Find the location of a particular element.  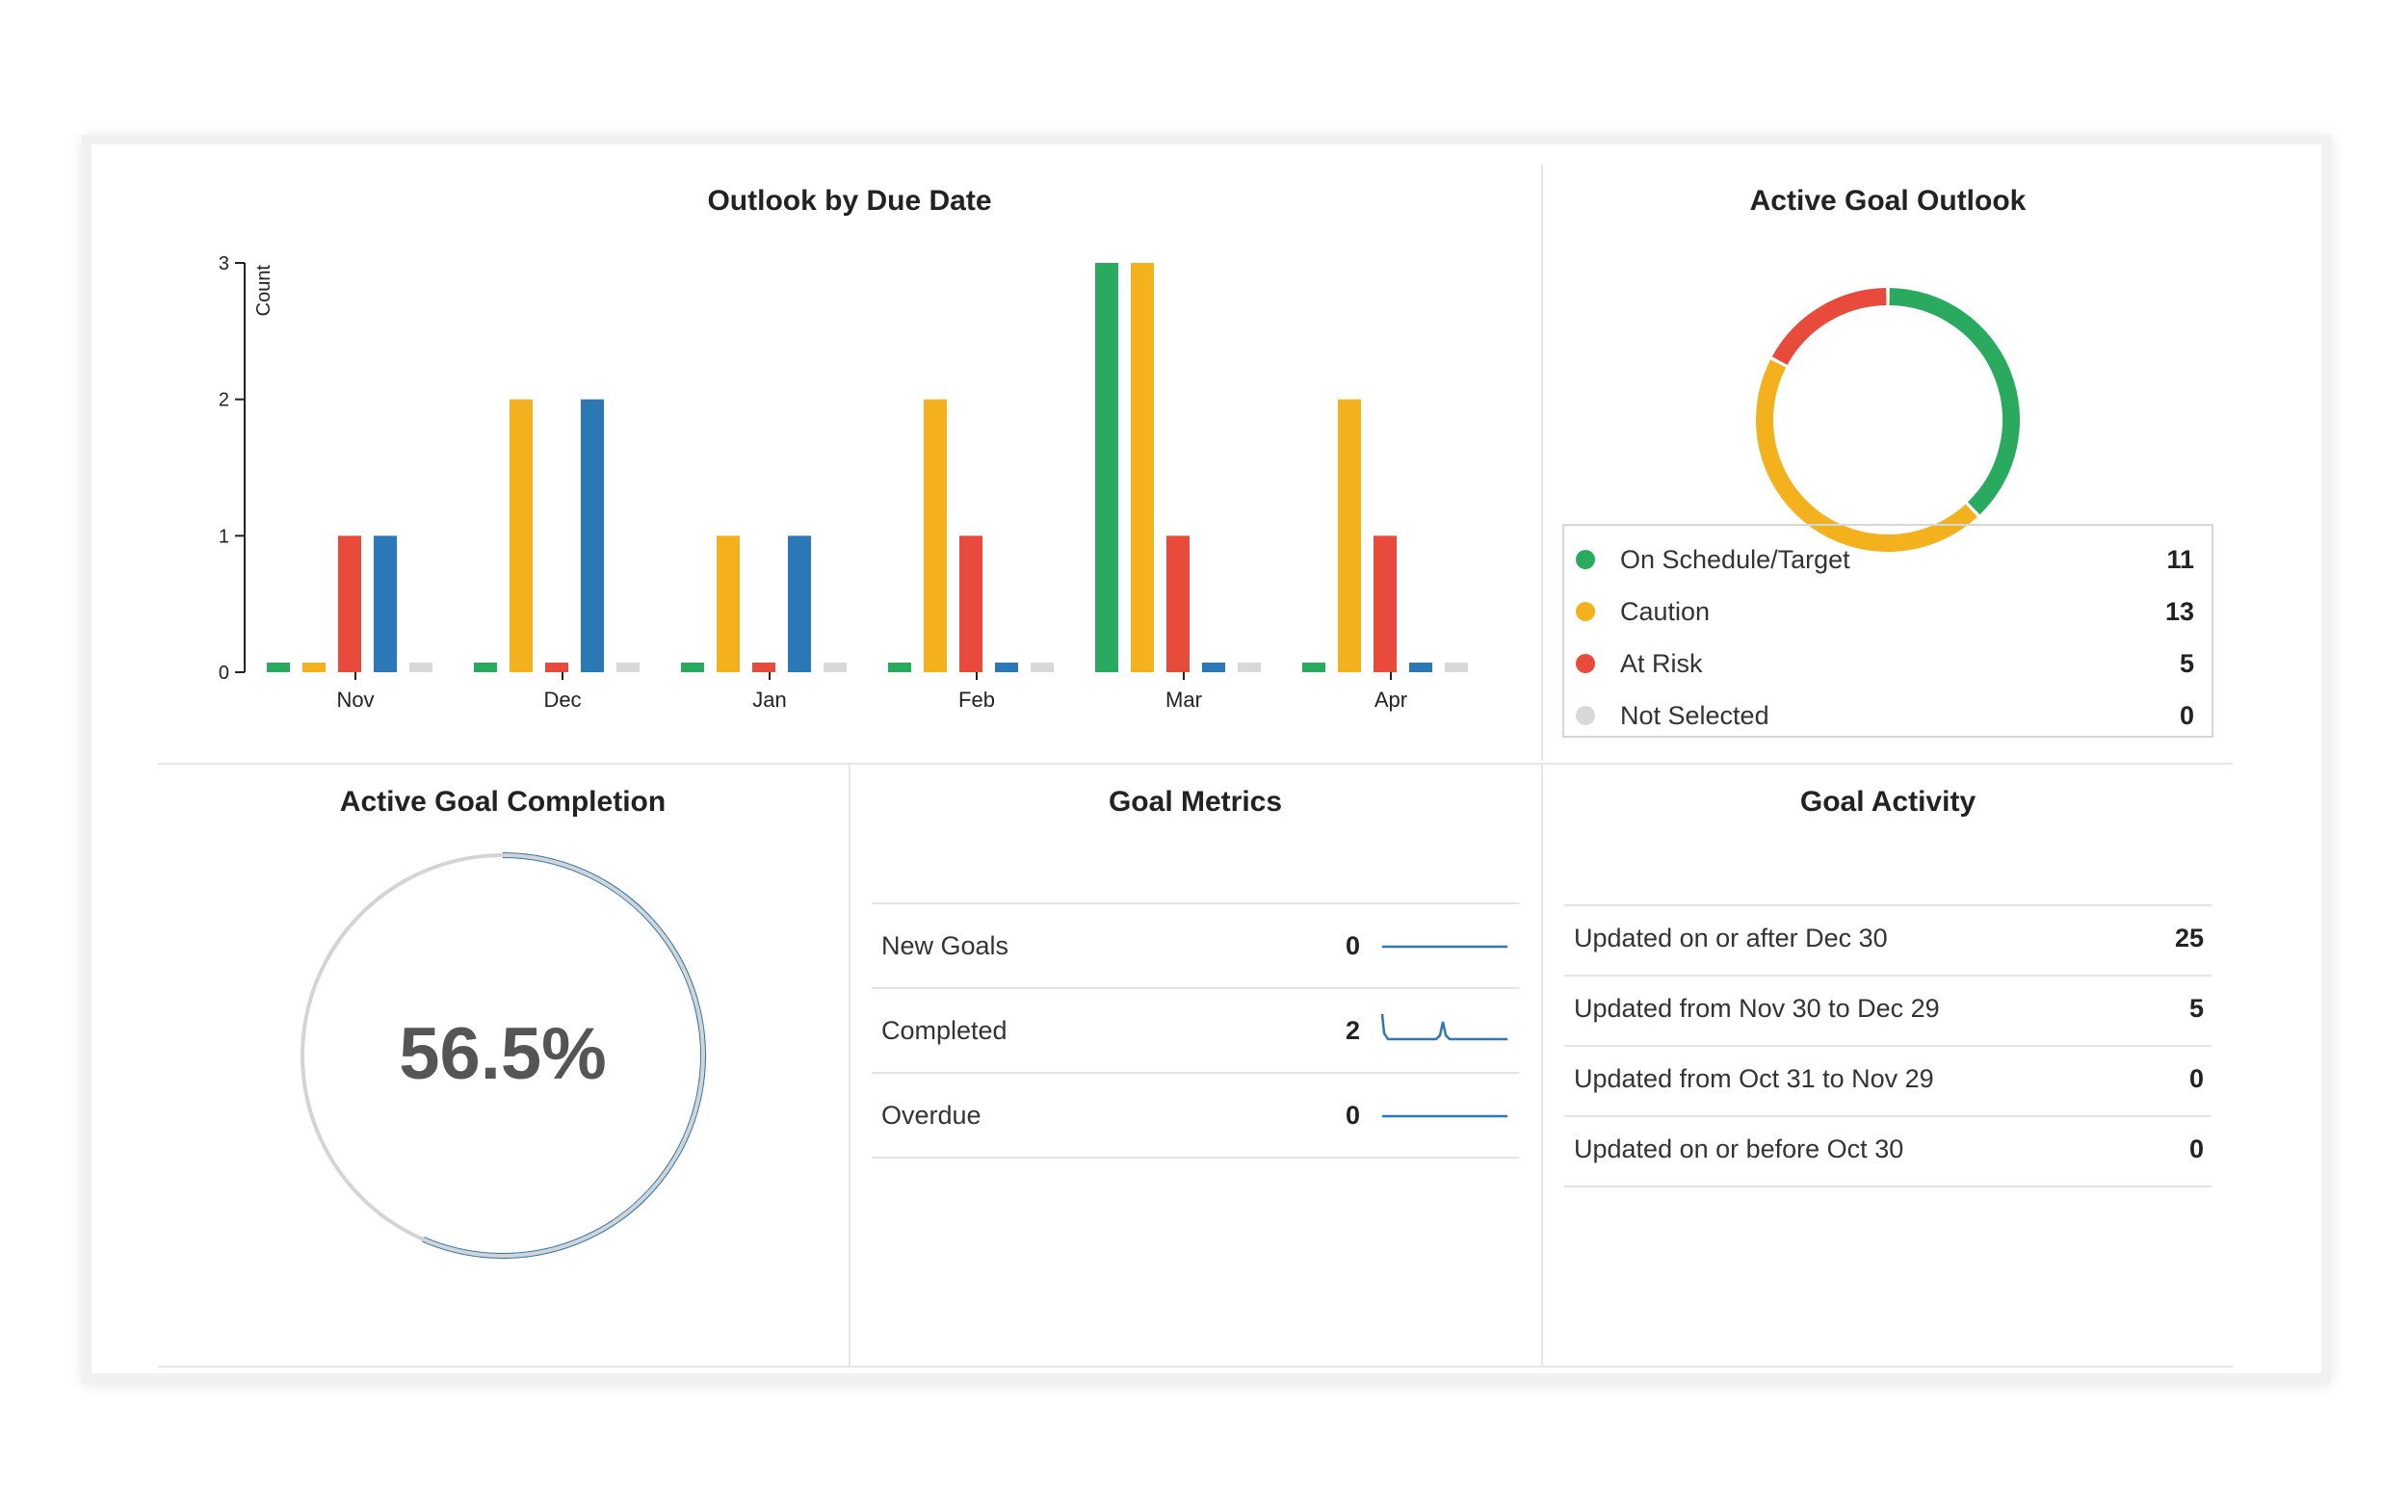

goal-metrics-title: Goal Metrics is located at coordinates (1195, 802).